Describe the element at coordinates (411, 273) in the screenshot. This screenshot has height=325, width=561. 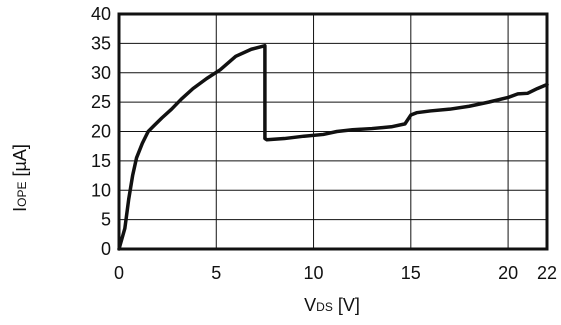
I see `x-tick-label: 15` at that location.